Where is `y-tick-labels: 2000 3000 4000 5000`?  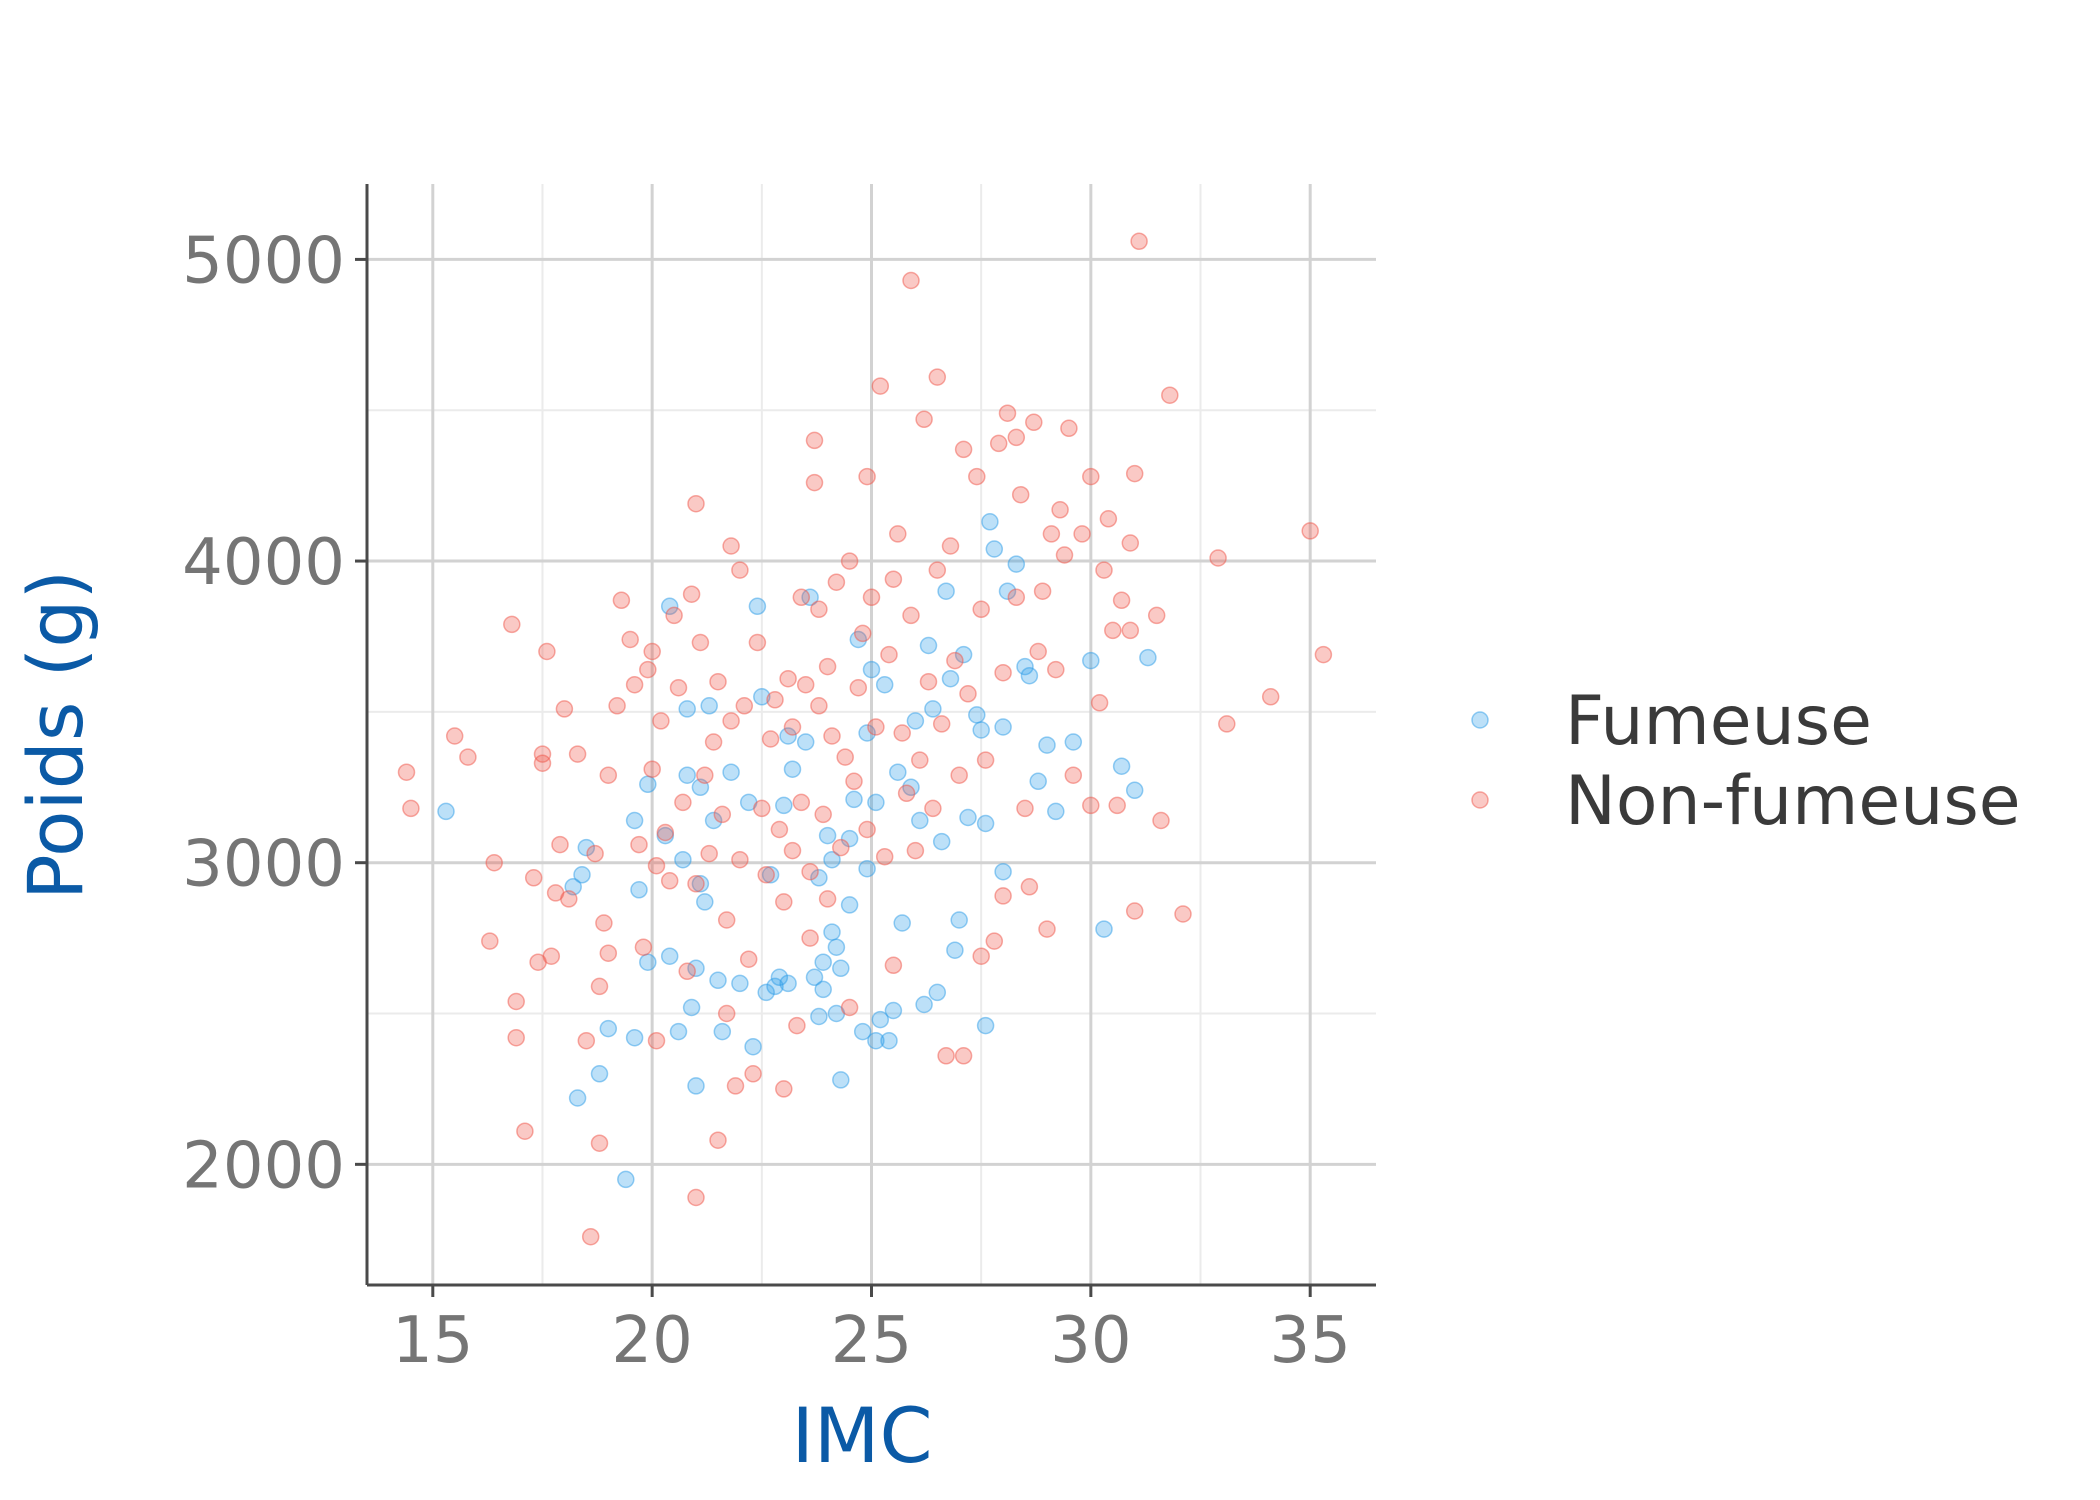
y-tick-labels: 2000 3000 4000 5000 is located at coordinates (263, 713).